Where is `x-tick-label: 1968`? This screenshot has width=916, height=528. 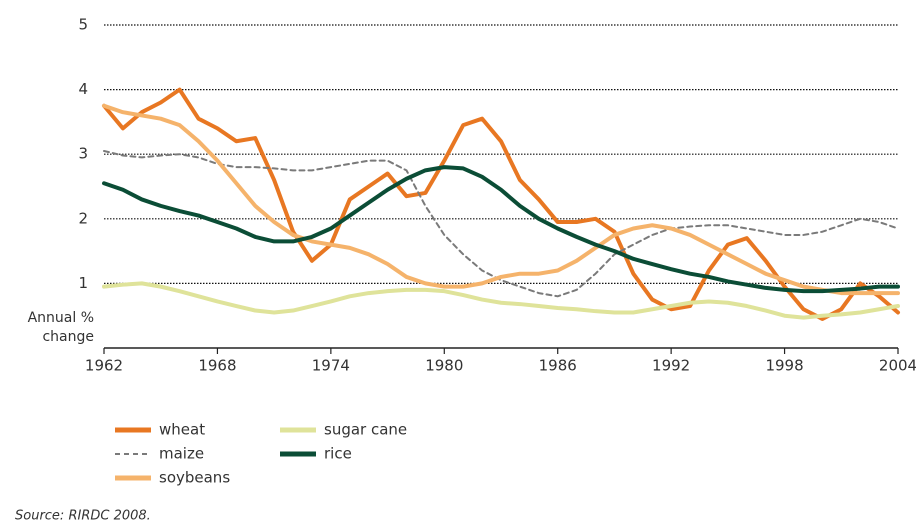
x-tick-label: 1968 is located at coordinates (217, 366).